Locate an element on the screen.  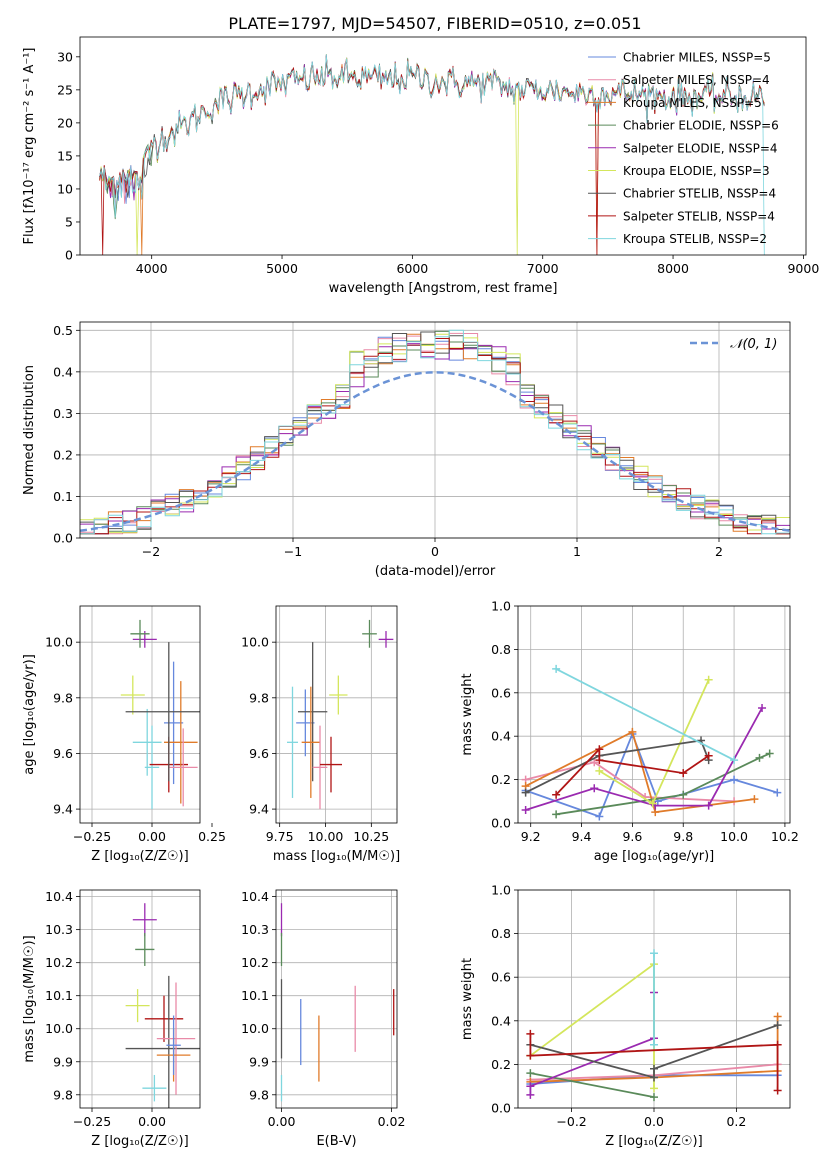
y-axis-label: age [log₁₀(age/yr)] is located at coordinates (29, 714).